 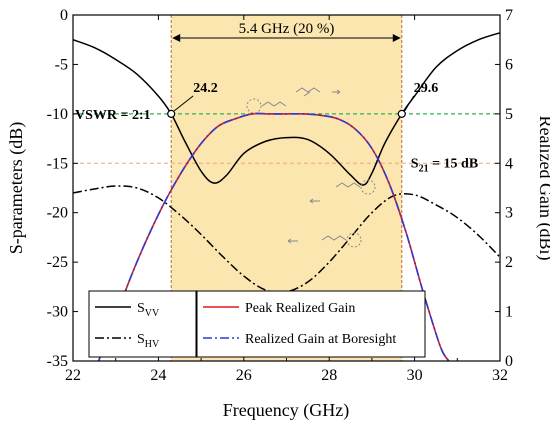 I want to click on legend-item-peak-gain-label: Peak Realized Gain, so click(x=300, y=308).